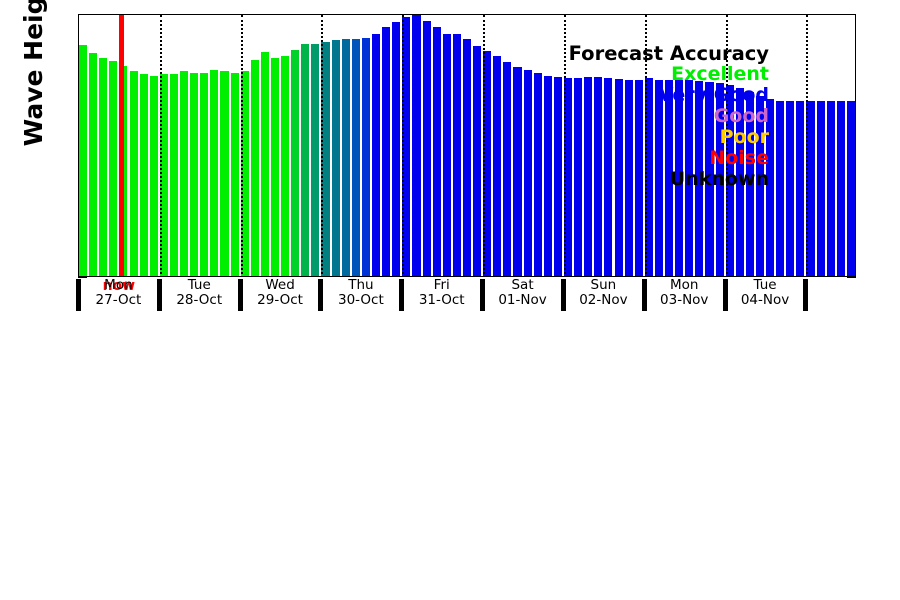  I want to click on legend-item-unknown: Unknown, so click(719, 179).